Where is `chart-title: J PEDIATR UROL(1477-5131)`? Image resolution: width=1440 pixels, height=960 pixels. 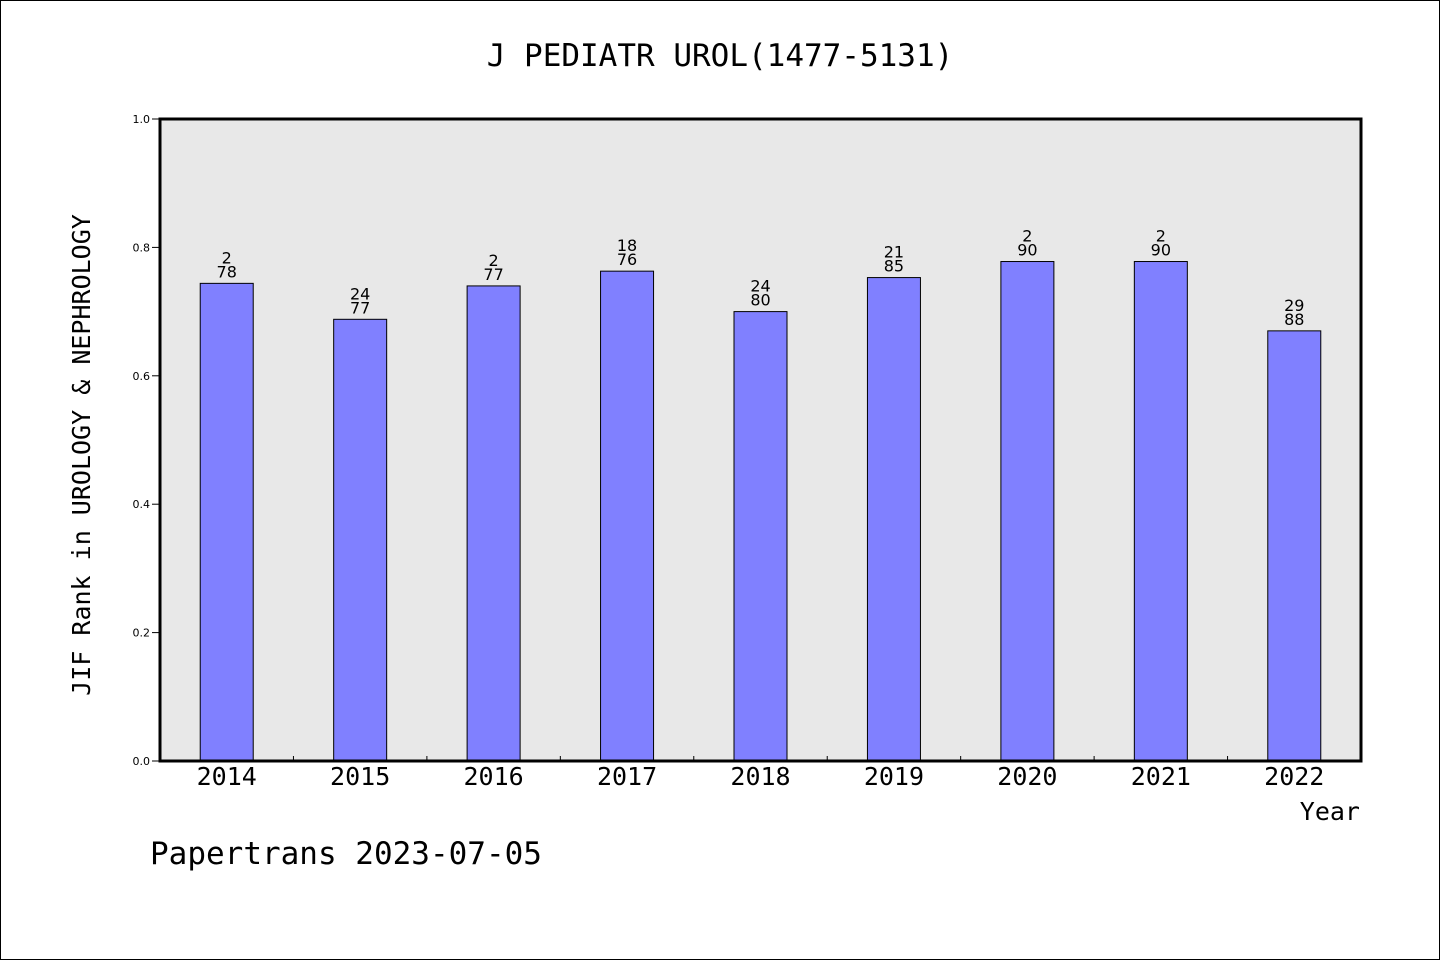
chart-title: J PEDIATR UROL(1477-5131) is located at coordinates (720, 56).